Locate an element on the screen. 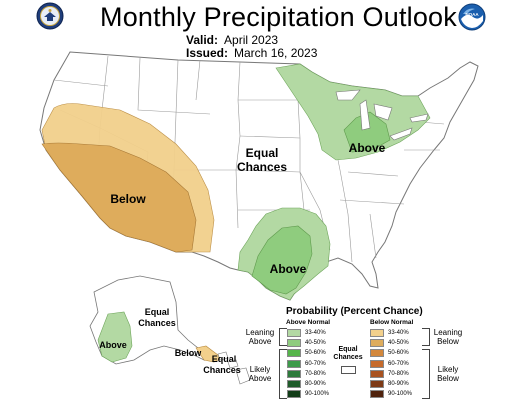 This screenshot has height=405, width=525. issued-value: March 16, 2023 is located at coordinates (276, 53).